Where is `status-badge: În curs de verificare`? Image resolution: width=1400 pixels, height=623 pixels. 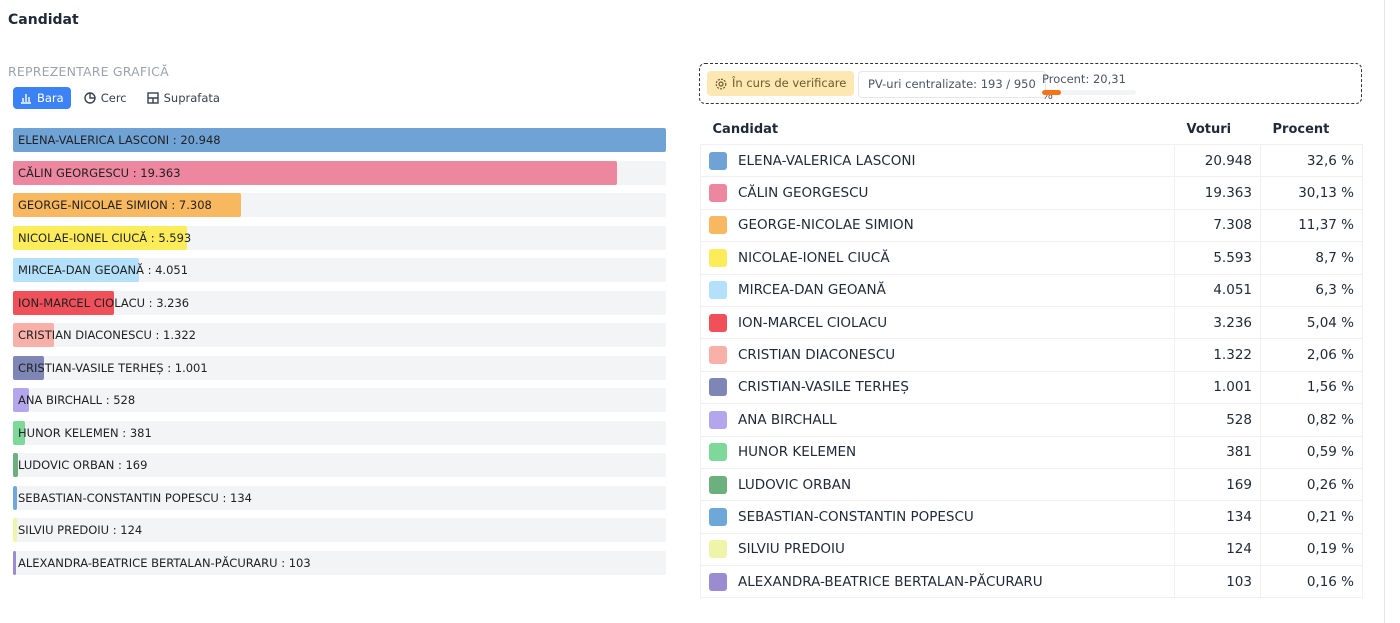
status-badge: În curs de verificare is located at coordinates (781, 83).